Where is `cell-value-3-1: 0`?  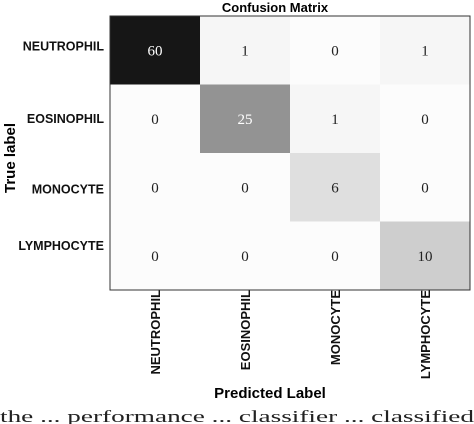
cell-value-3-1: 0 is located at coordinates (245, 257).